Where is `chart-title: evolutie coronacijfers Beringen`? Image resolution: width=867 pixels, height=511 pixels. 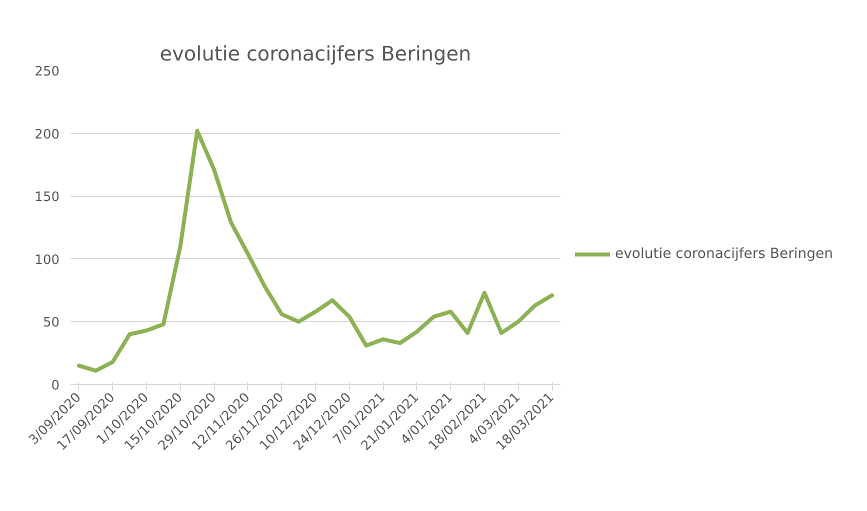
chart-title: evolutie coronacijfers Beringen is located at coordinates (316, 54).